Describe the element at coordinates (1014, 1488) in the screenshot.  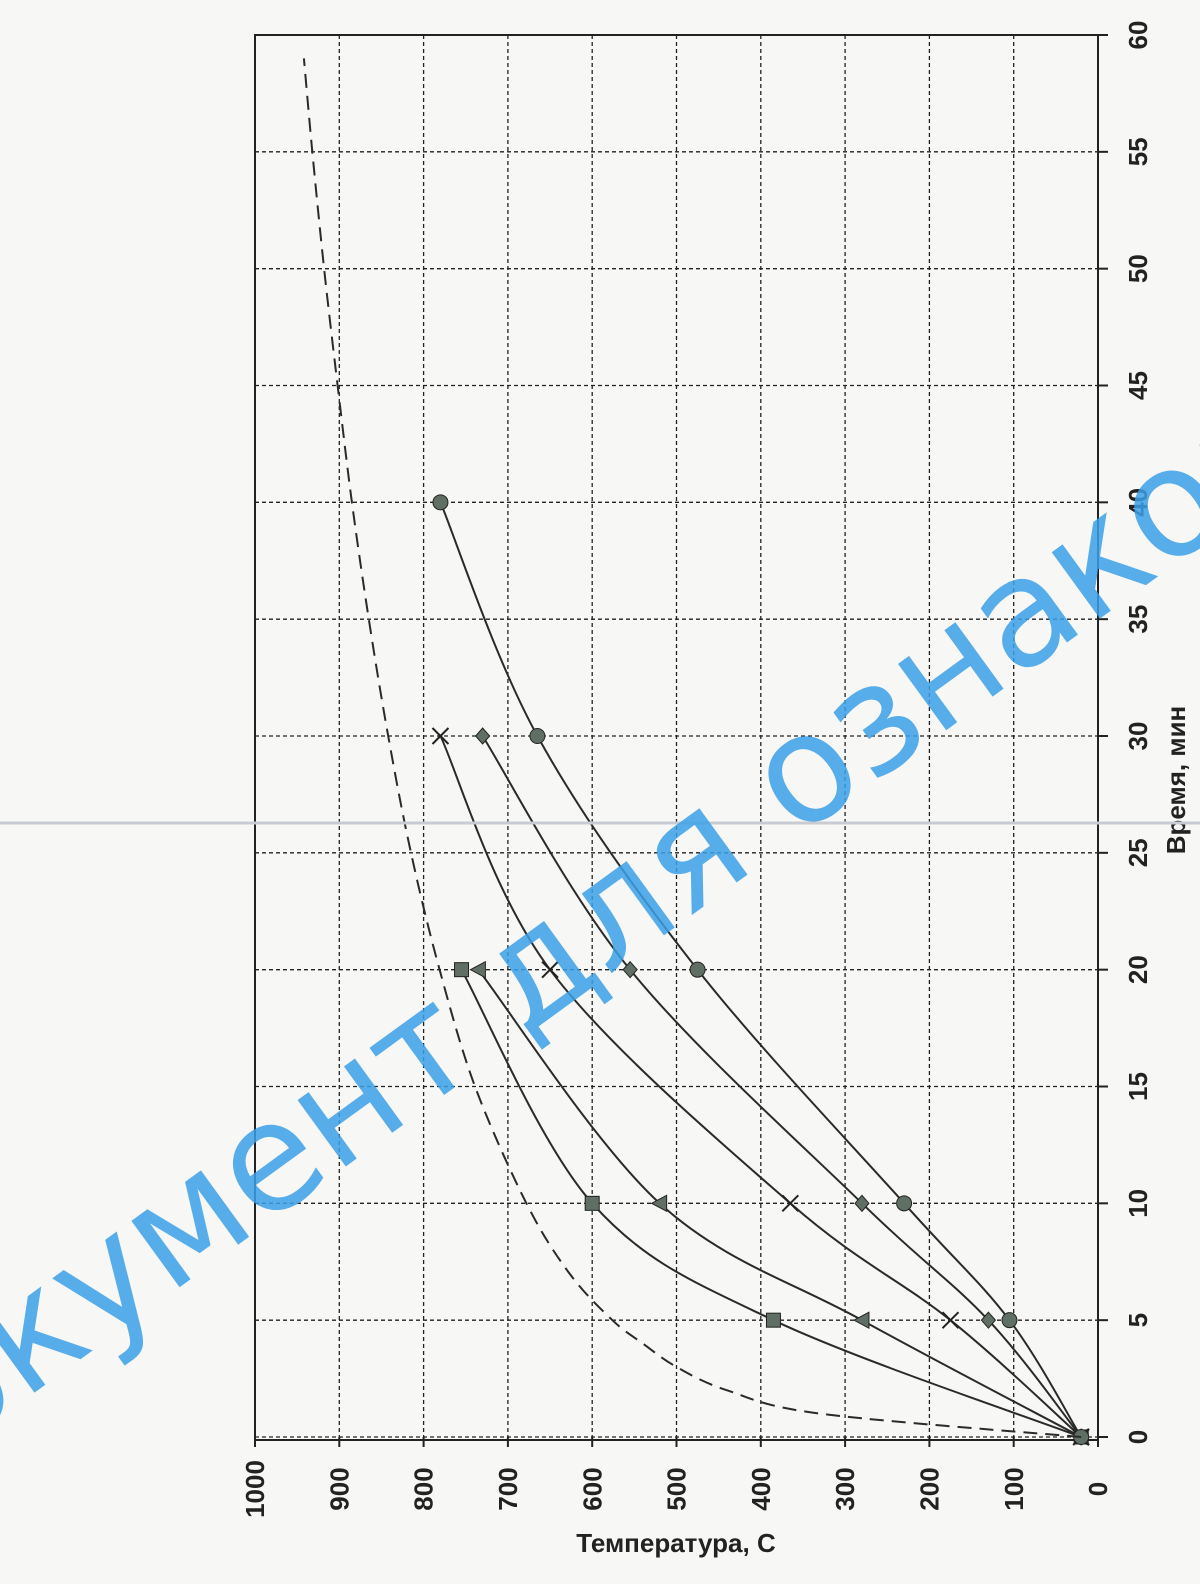
I see `y-tick-label: 100` at that location.